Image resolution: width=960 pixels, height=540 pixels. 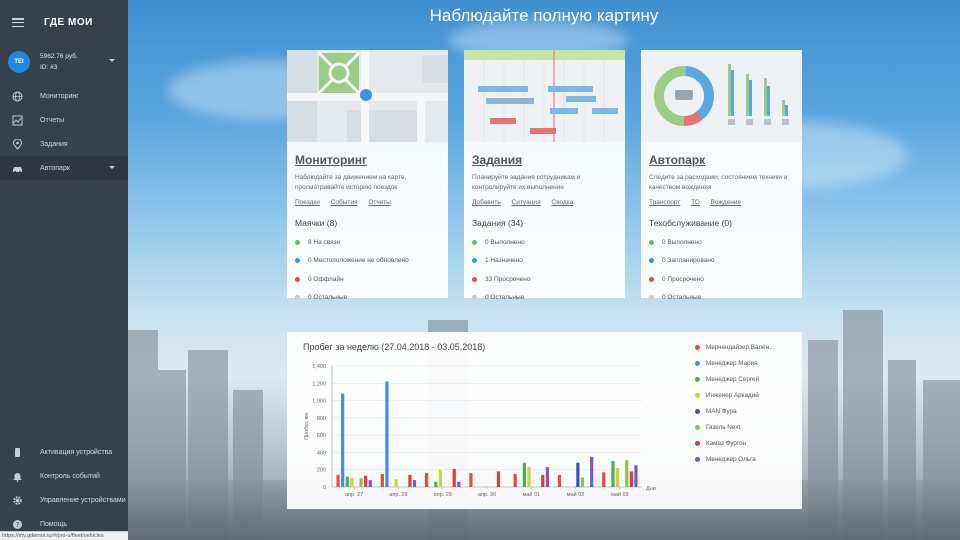 What do you see at coordinates (747, 379) in the screenshot?
I see `legend-item: Менеджер Сергей` at bounding box center [747, 379].